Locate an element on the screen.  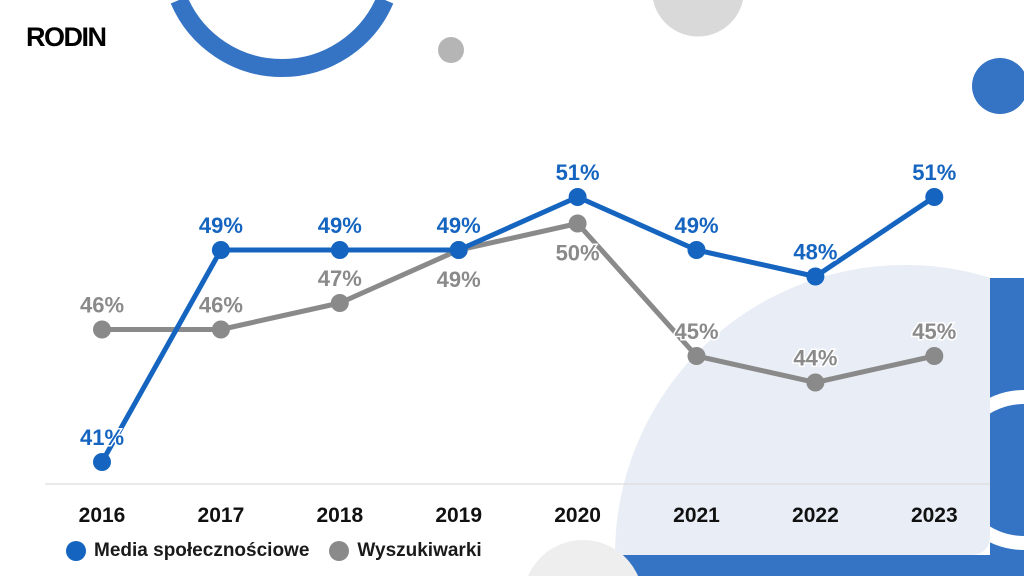
decor-gray-circle is located at coordinates (698, 18).